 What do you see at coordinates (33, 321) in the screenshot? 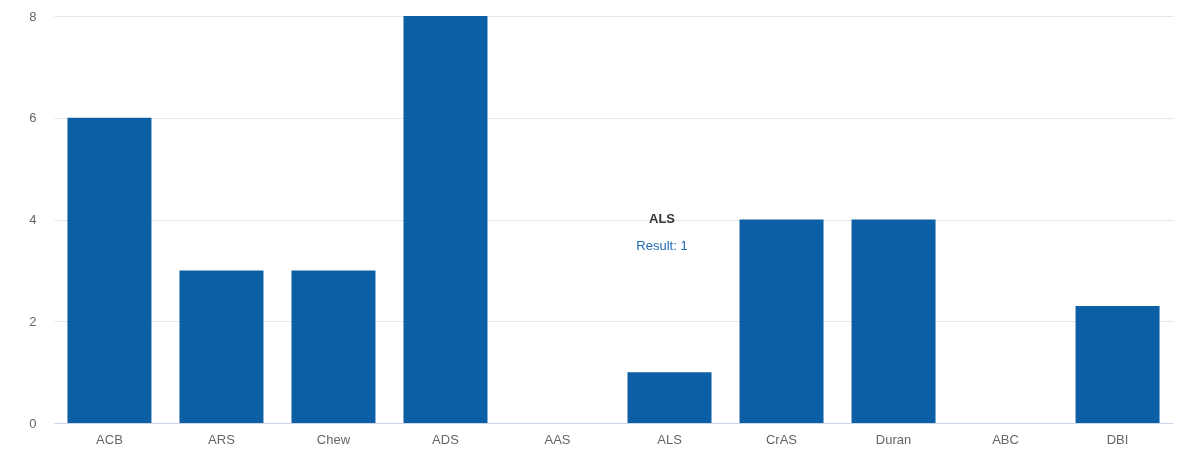
I see `y-tick-label: 2` at bounding box center [33, 321].